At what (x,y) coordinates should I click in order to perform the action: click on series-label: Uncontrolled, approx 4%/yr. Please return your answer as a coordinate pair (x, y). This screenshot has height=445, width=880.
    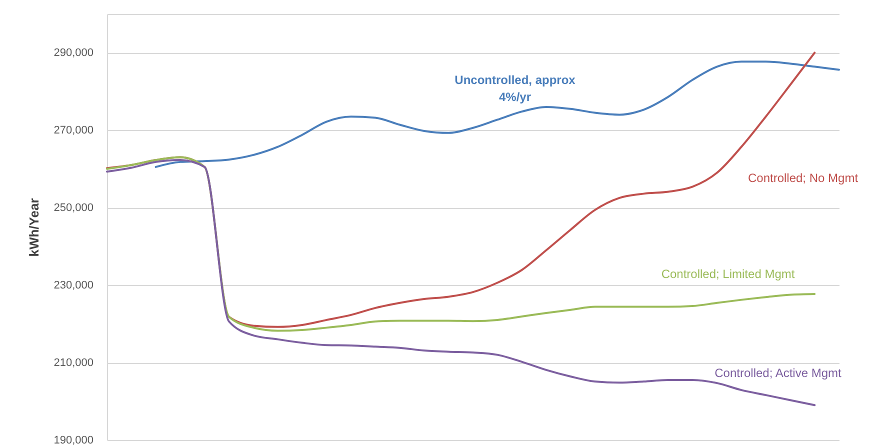
    Looking at the image, I should click on (515, 88).